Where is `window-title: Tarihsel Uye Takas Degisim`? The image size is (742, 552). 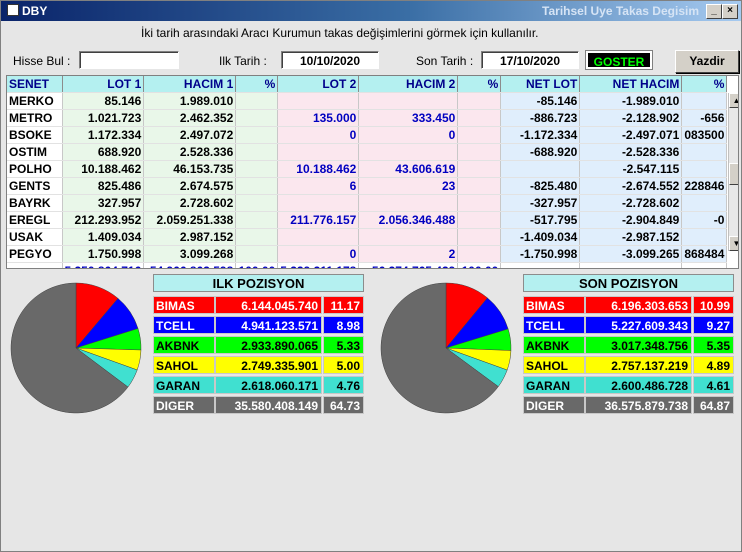
window-title: Tarihsel Uye Takas Degisim is located at coordinates (620, 11).